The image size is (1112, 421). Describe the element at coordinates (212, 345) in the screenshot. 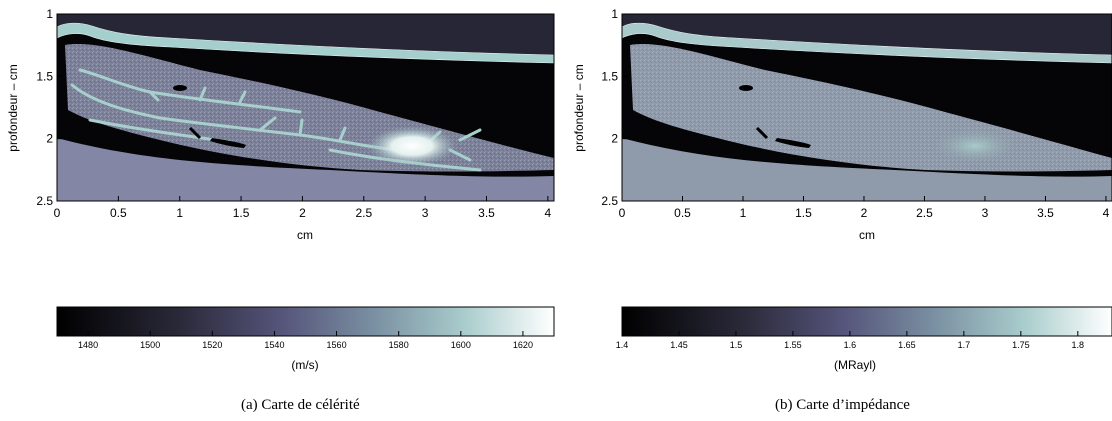

I see `colorbar-a-tick-label: 1520` at that location.